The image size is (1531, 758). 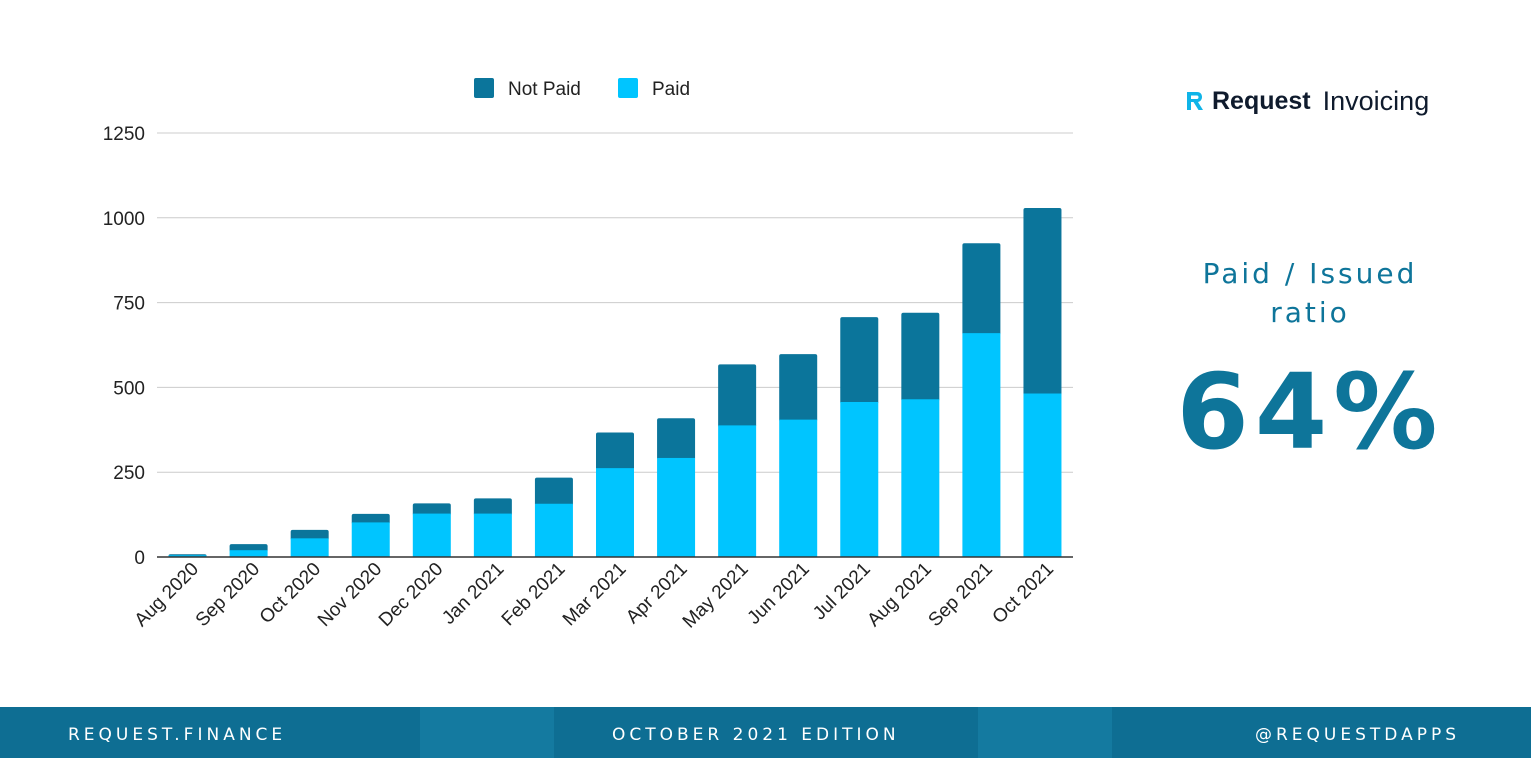 What do you see at coordinates (411, 595) in the screenshot?
I see `x-tick-label: Dec 2020` at bounding box center [411, 595].